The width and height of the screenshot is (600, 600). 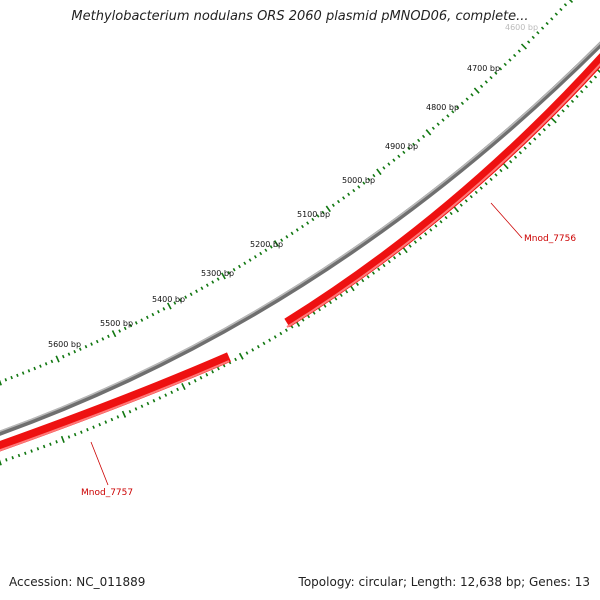 What do you see at coordinates (550, 239) in the screenshot?
I see `gene-label-7756: Mnod_7756` at bounding box center [550, 239].